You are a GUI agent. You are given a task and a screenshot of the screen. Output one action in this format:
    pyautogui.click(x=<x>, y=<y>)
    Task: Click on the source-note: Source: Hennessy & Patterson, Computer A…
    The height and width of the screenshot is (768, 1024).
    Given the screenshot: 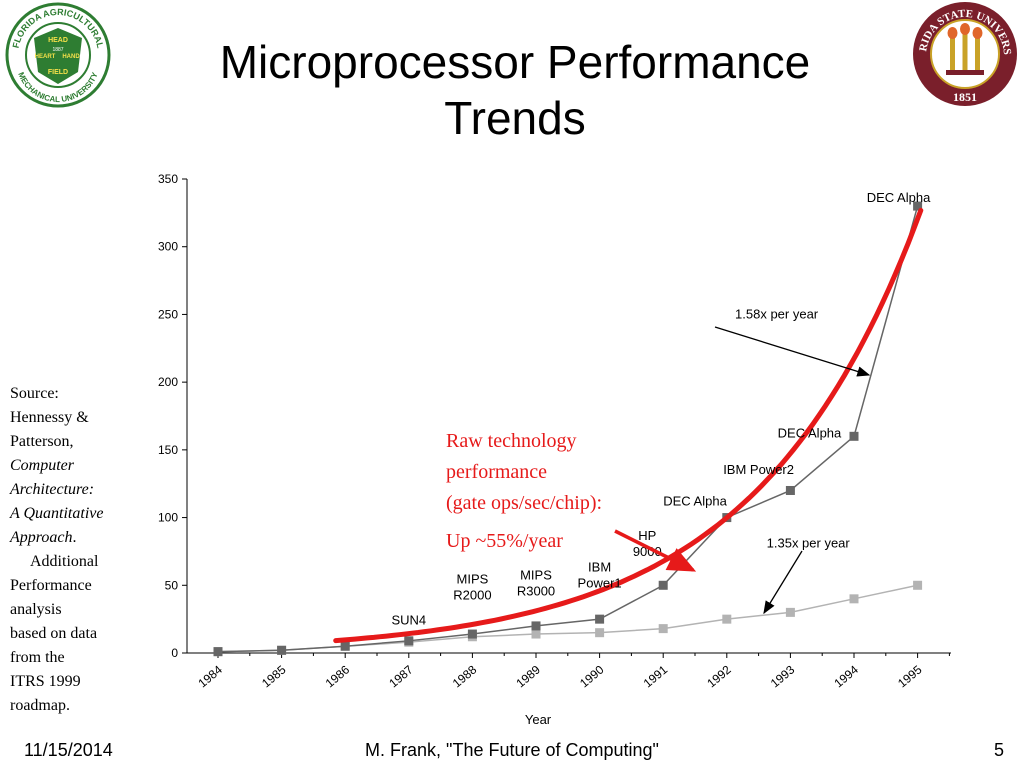 What is the action you would take?
    pyautogui.click(x=72, y=550)
    